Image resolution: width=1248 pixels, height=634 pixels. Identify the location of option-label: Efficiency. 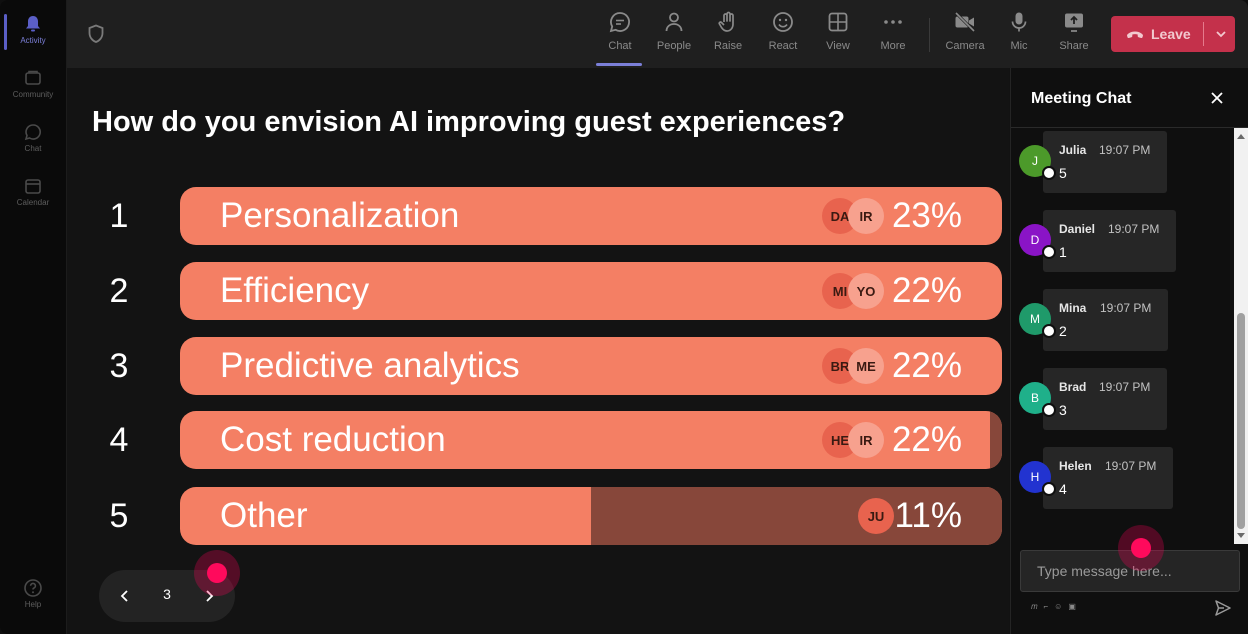
(295, 290).